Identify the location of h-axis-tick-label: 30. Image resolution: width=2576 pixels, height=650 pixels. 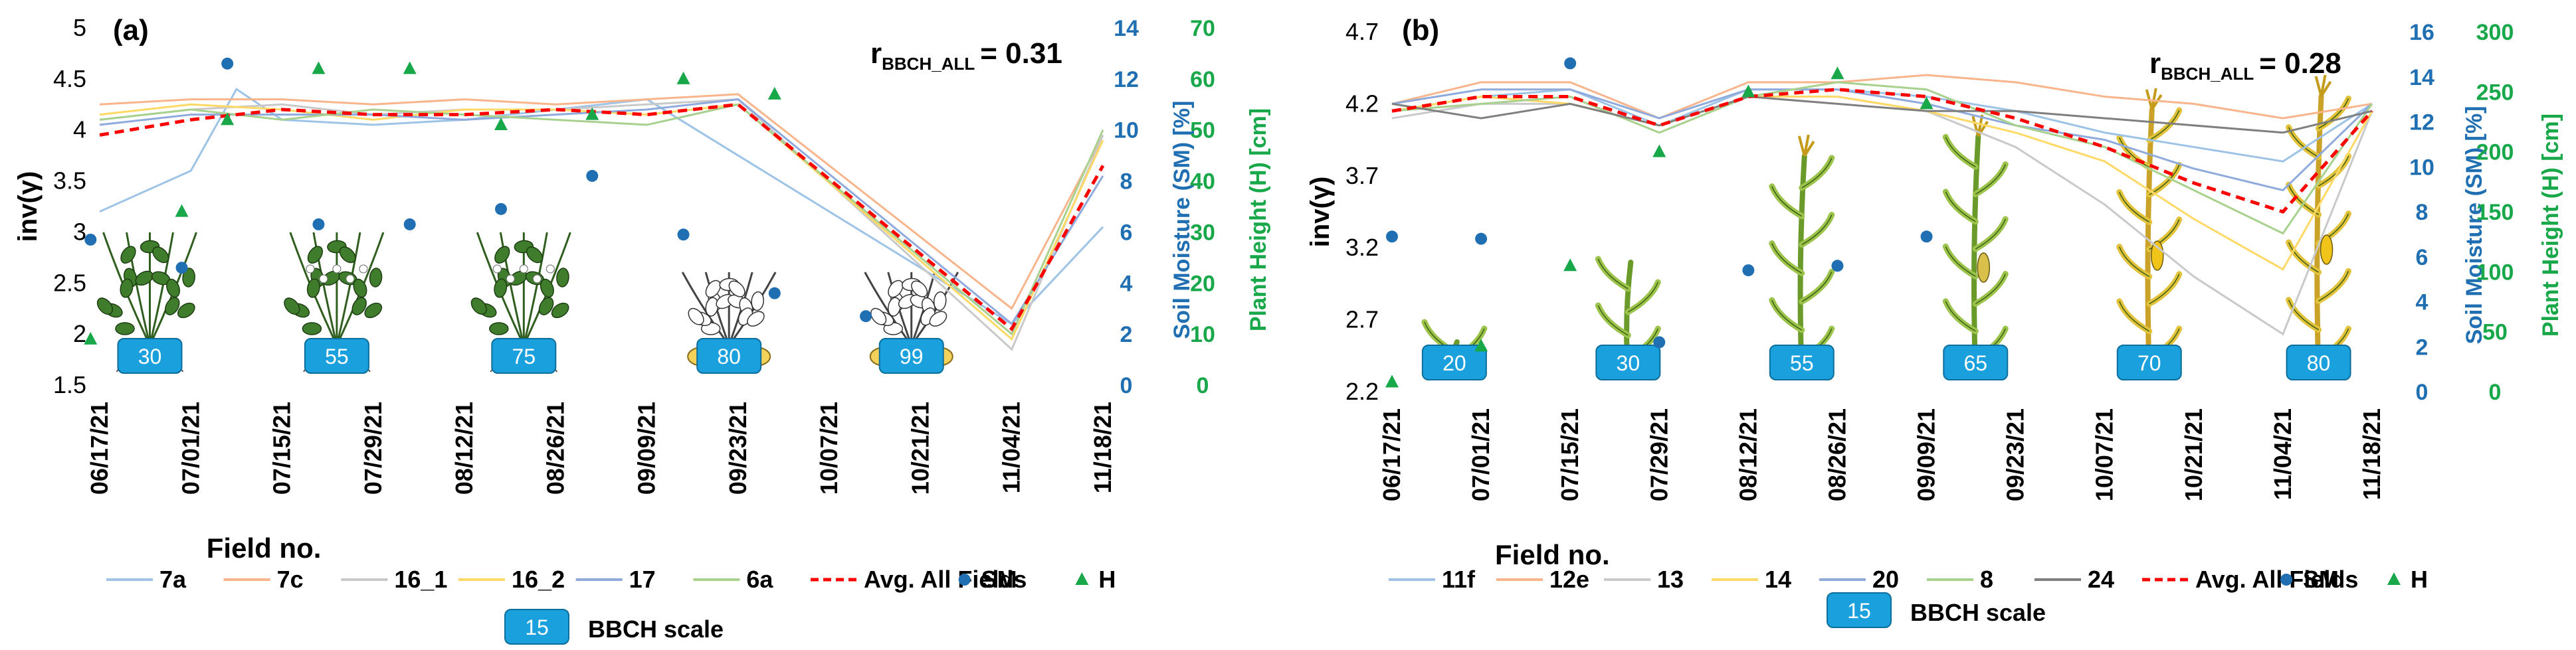
(1202, 232).